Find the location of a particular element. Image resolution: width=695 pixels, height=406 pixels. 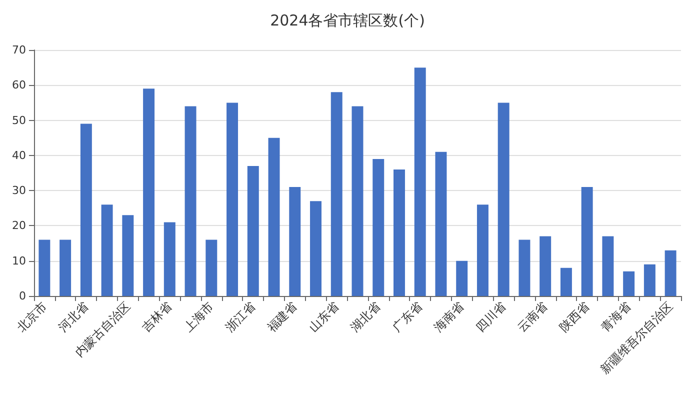

x-tick-label: 河北省 is located at coordinates (74, 316).